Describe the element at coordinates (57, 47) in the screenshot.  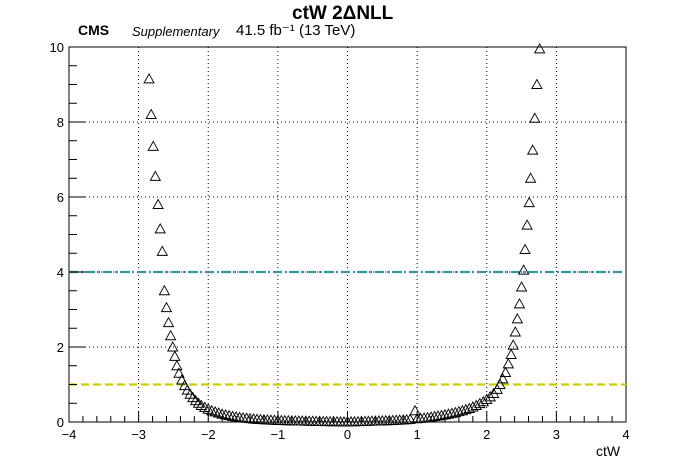
I see `y-tick-label: 10` at that location.